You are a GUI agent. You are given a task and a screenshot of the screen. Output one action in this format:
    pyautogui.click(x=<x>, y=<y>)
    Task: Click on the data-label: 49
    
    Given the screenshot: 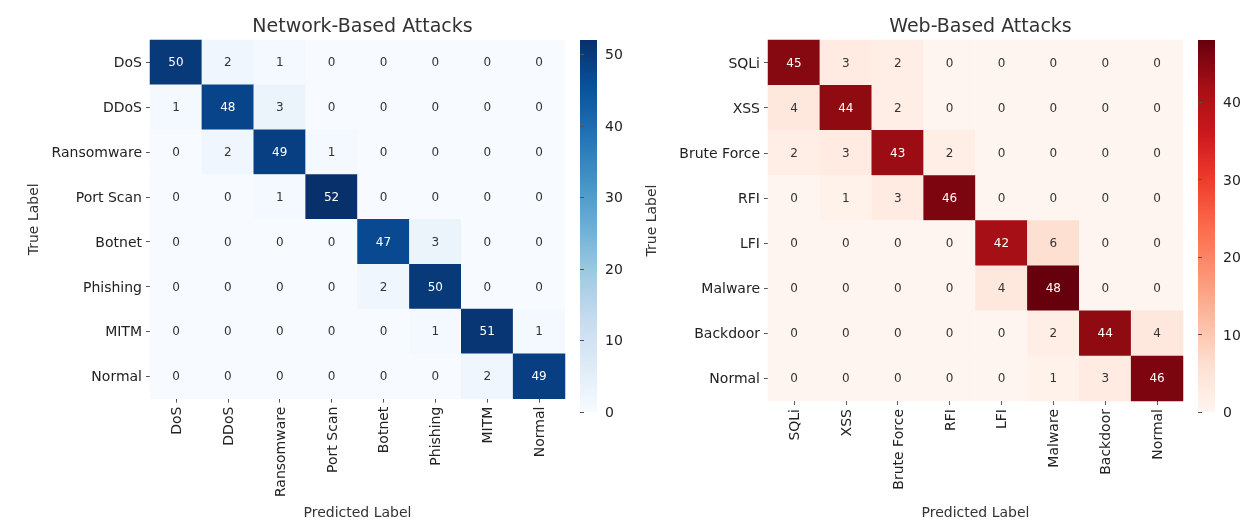 What is the action you would take?
    pyautogui.click(x=539, y=376)
    